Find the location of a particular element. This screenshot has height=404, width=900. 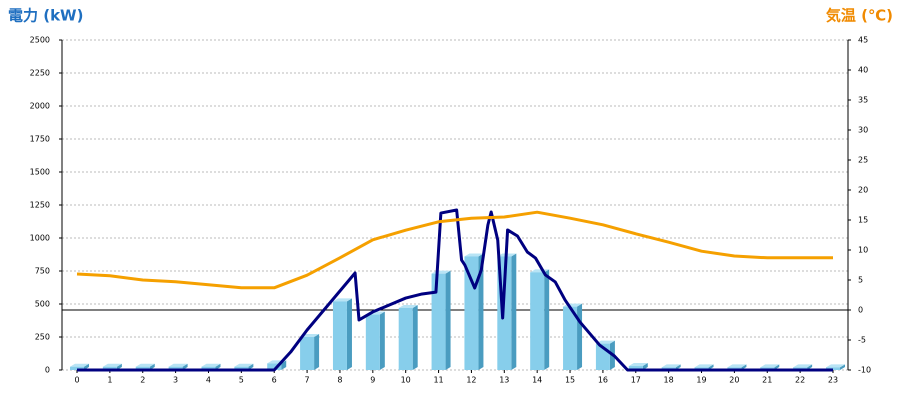

x-tick-label: 15 is located at coordinates (570, 380).